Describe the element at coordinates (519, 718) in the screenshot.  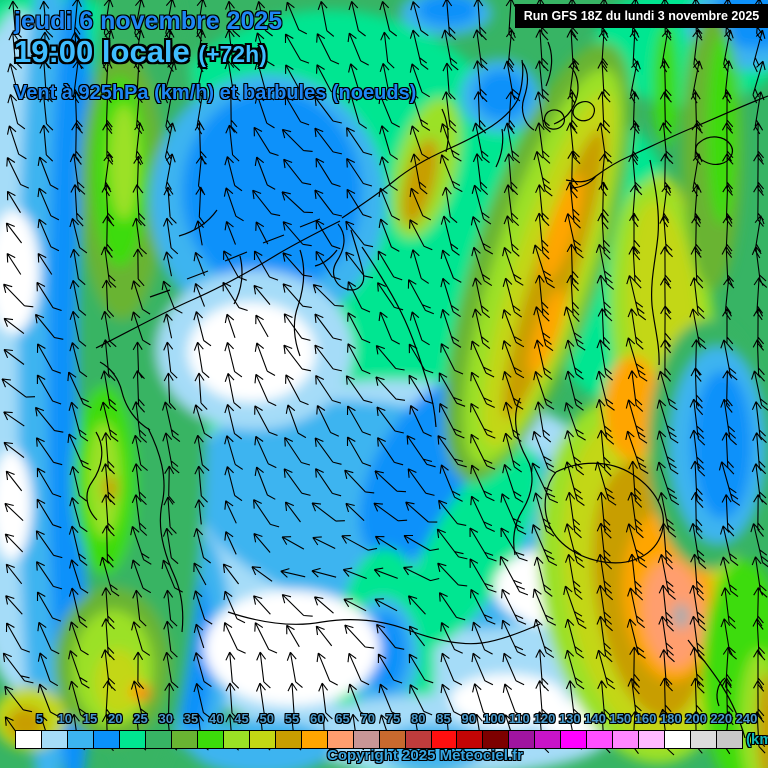
I see `scale-label: 110` at that location.